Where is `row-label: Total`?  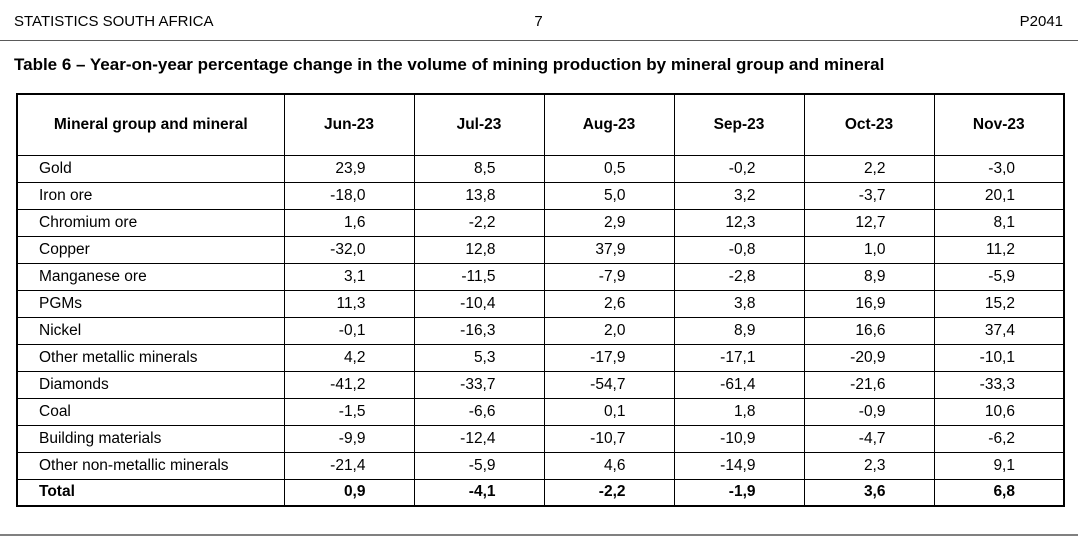
row-label: Total is located at coordinates (150, 492).